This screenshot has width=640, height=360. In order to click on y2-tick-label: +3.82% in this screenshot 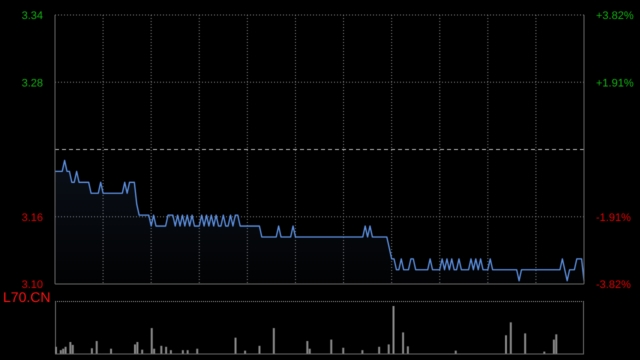, I will do `click(615, 16)`.